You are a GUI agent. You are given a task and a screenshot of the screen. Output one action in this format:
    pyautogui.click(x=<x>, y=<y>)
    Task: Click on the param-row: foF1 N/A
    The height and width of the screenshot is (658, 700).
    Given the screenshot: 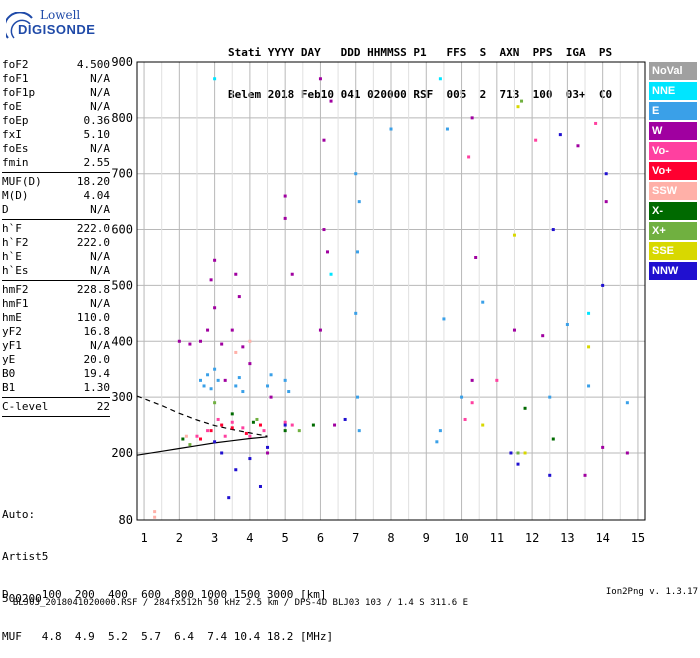 What is the action you would take?
    pyautogui.click(x=56, y=79)
    